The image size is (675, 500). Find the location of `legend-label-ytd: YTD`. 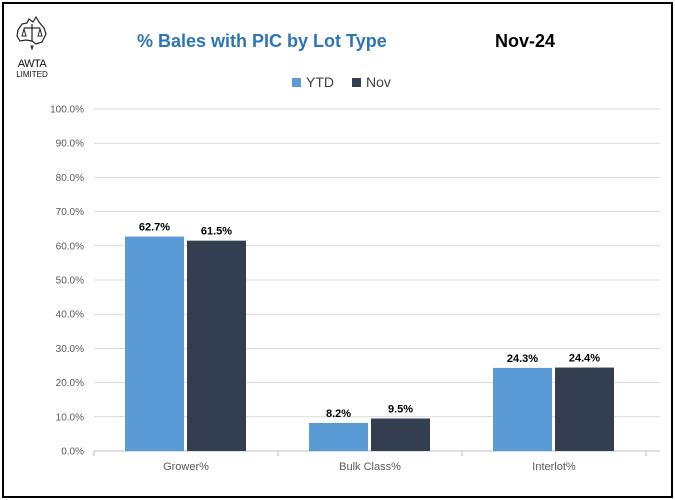

legend-label-ytd: YTD is located at coordinates (320, 82).